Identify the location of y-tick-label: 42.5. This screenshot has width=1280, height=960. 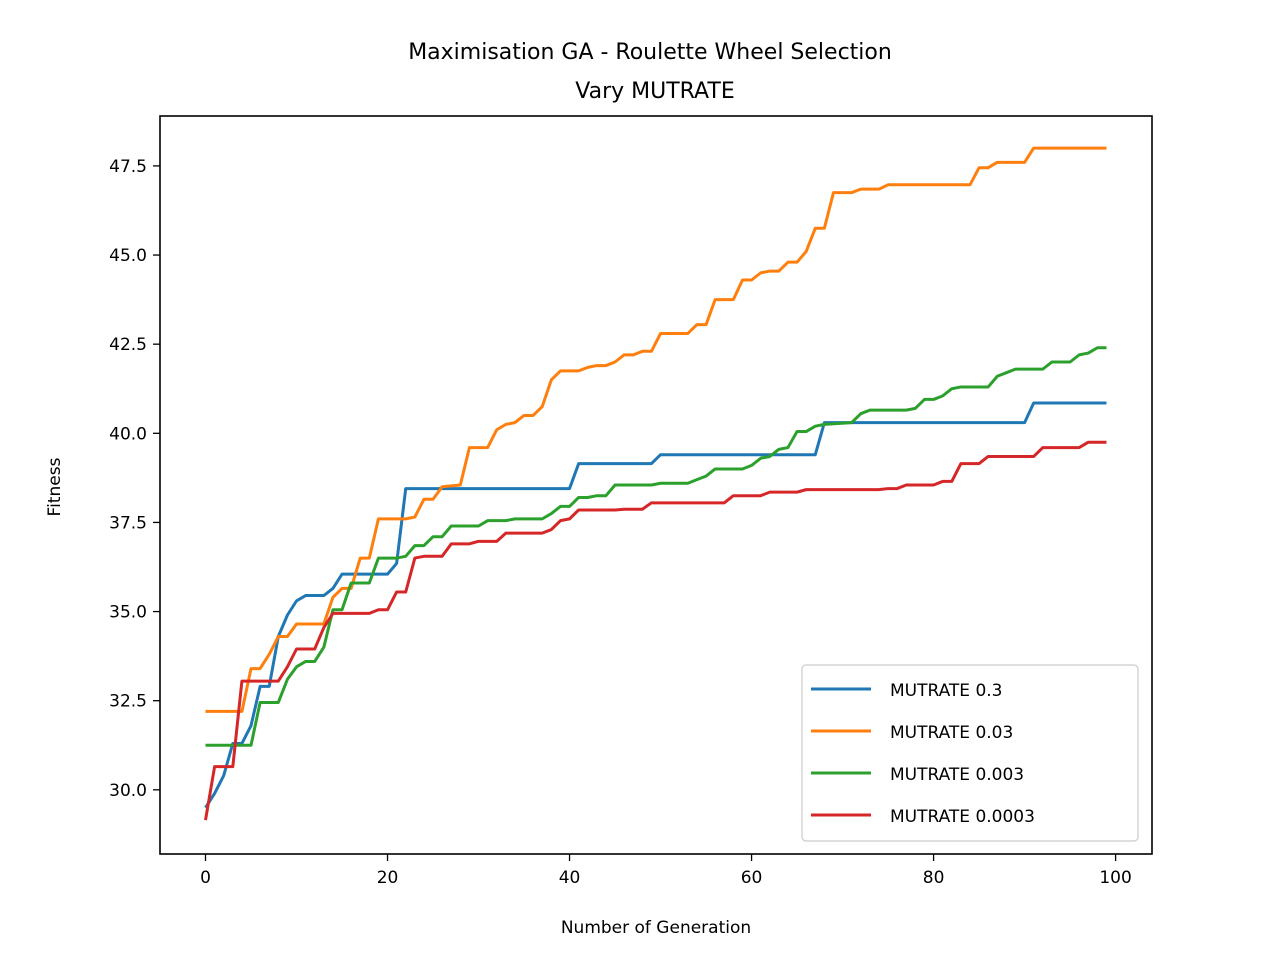
(128, 345).